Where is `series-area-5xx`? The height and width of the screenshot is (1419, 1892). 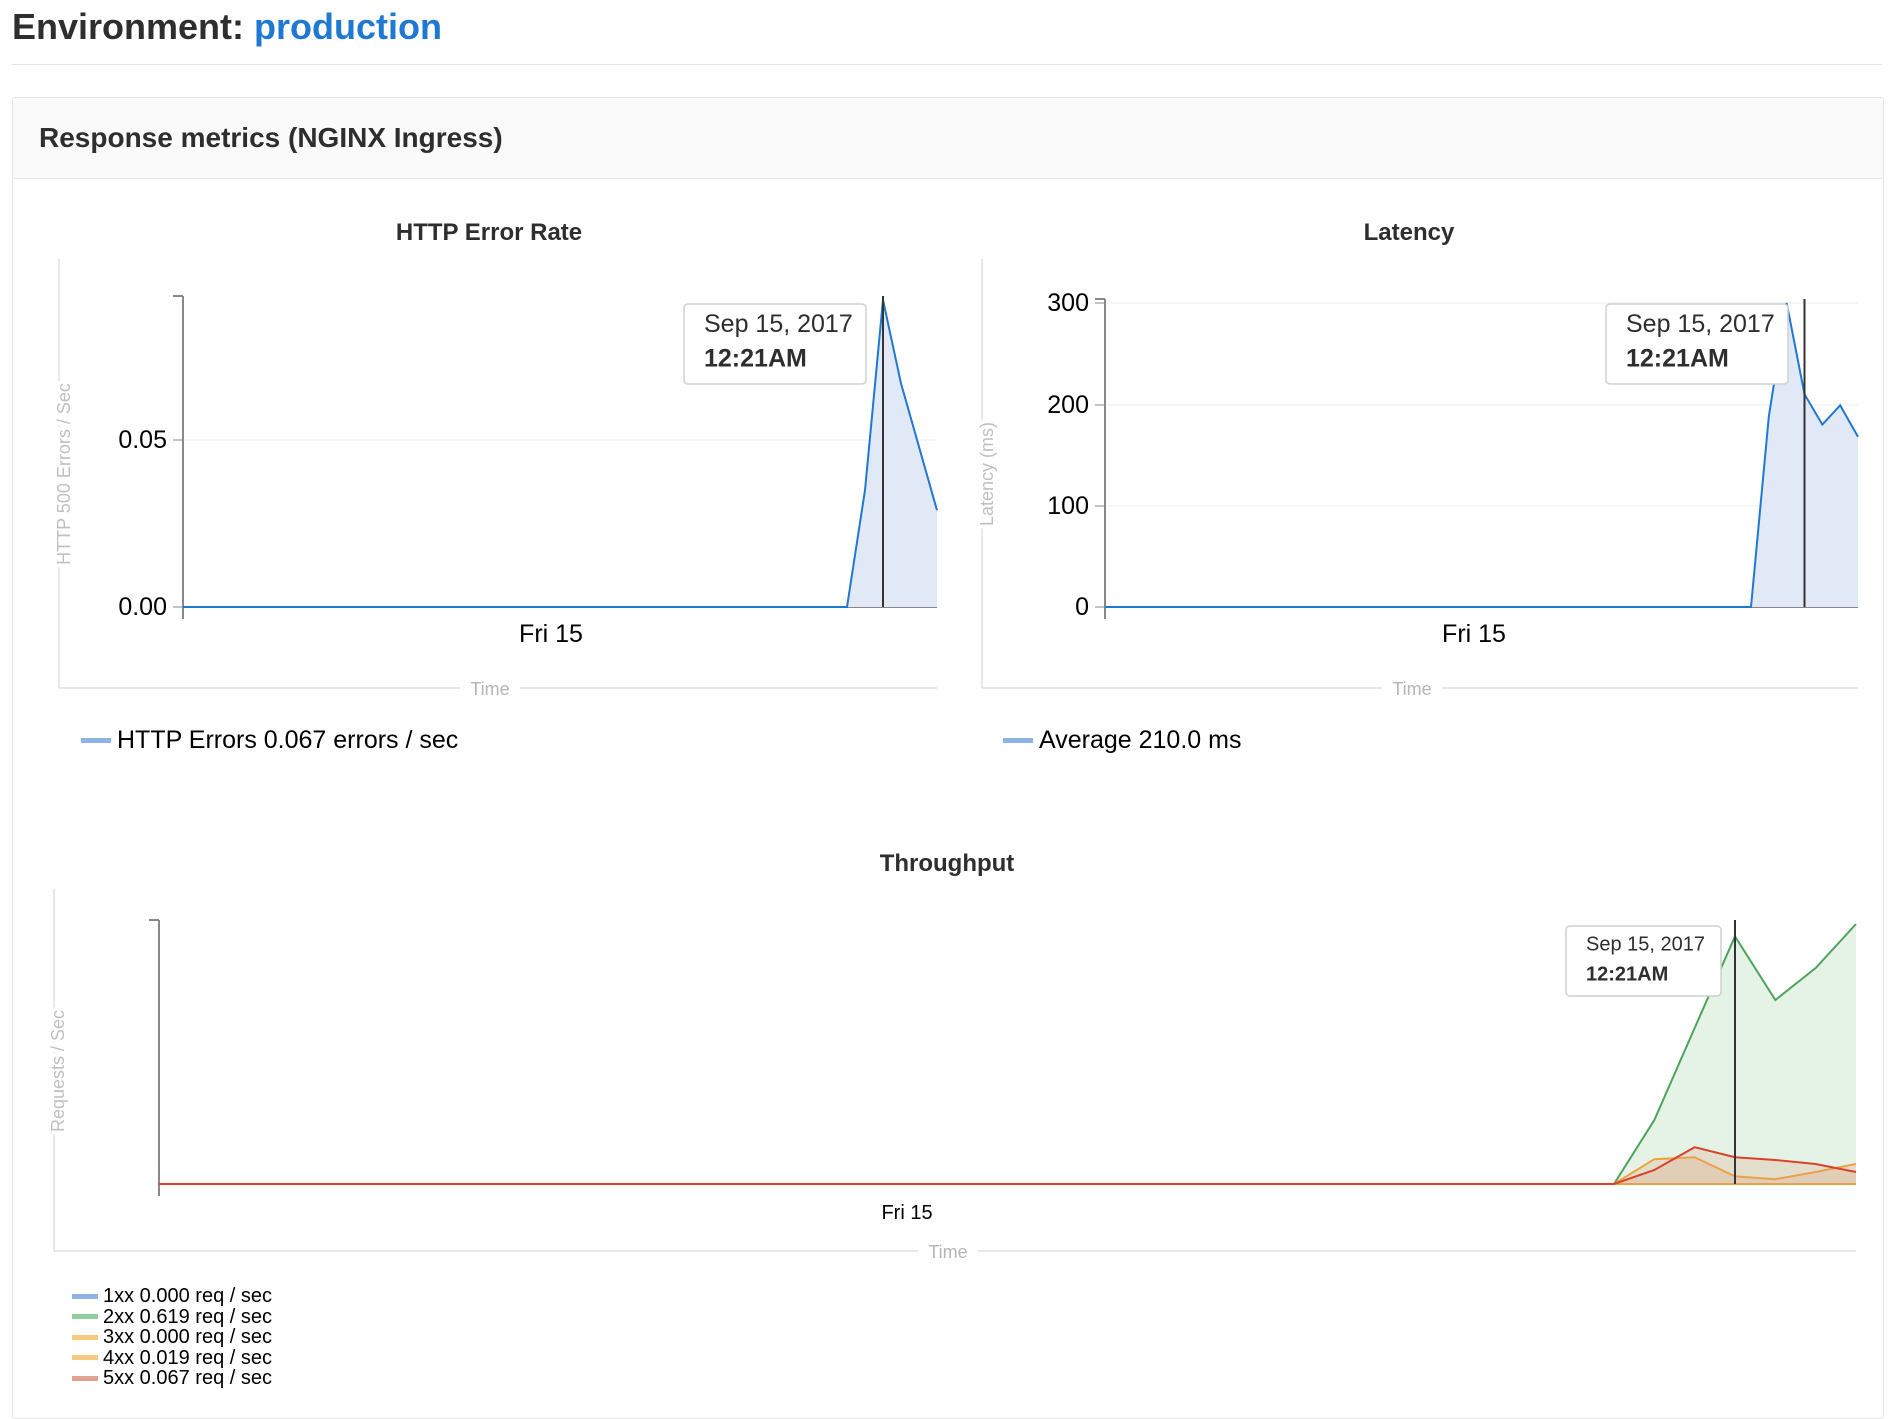 series-area-5xx is located at coordinates (1007, 1165).